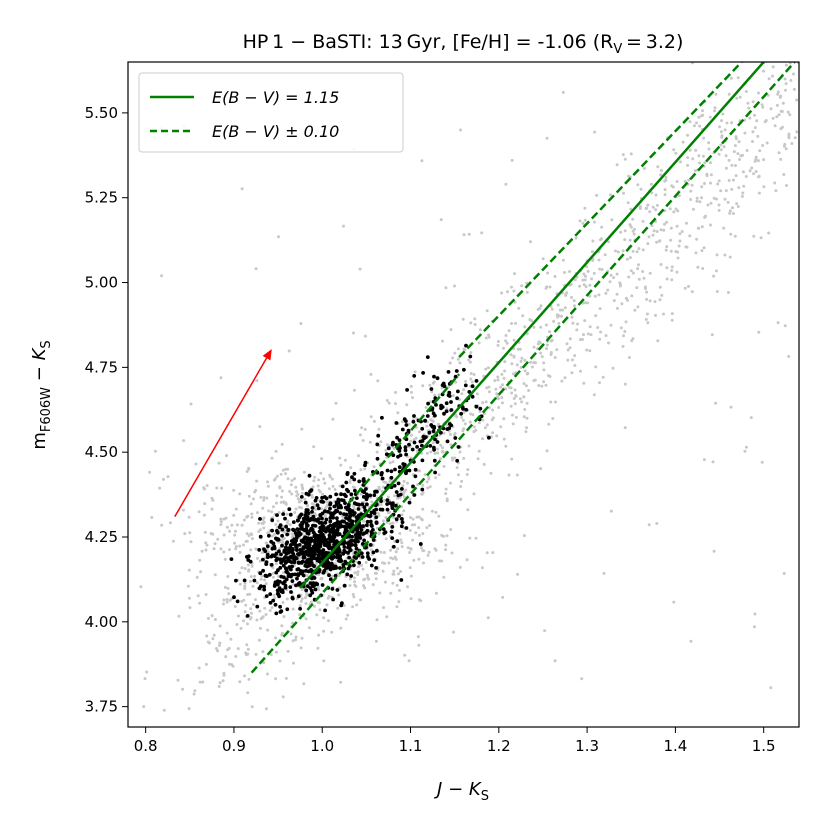 This screenshot has width=830, height=830. What do you see at coordinates (146, 746) in the screenshot?
I see `x-tick-label: 0.8` at bounding box center [146, 746].